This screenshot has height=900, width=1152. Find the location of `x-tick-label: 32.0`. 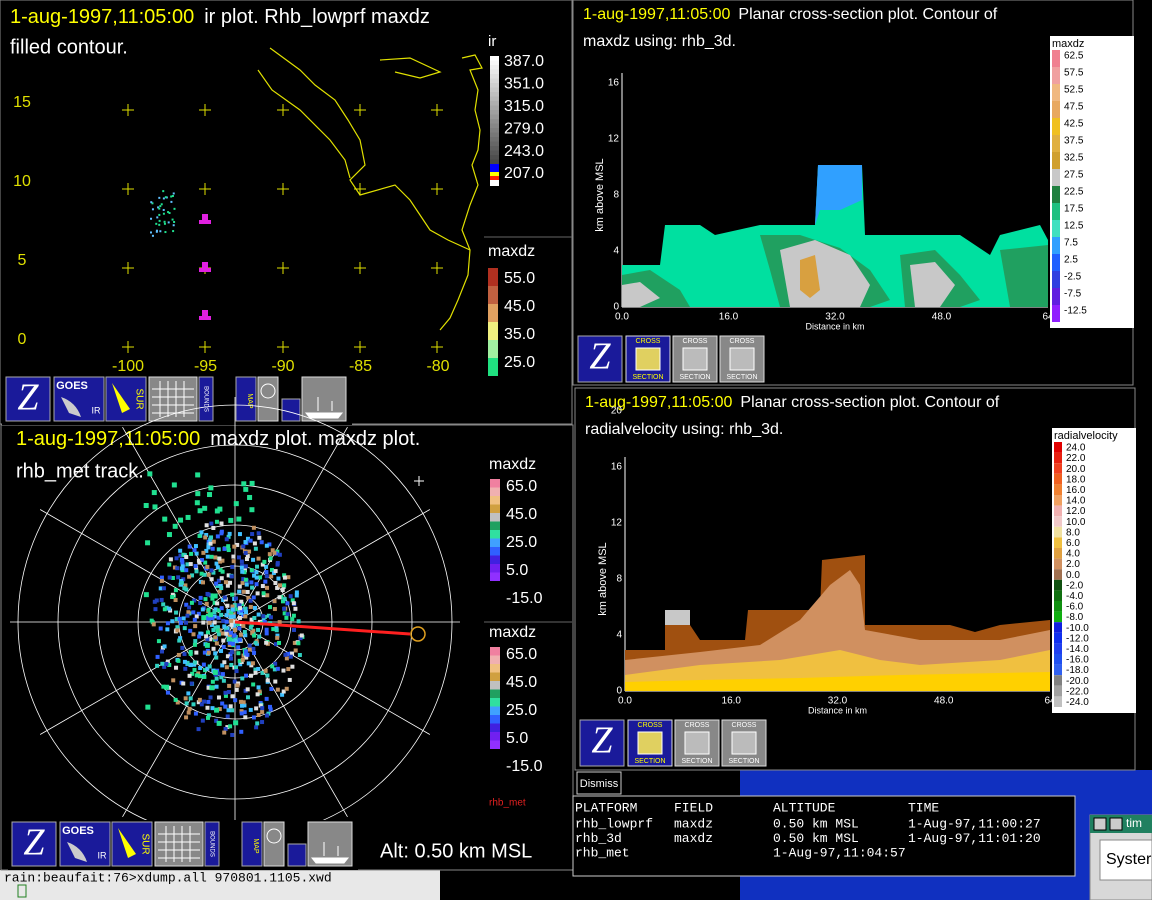

x-tick-label: 32.0 is located at coordinates (835, 317).